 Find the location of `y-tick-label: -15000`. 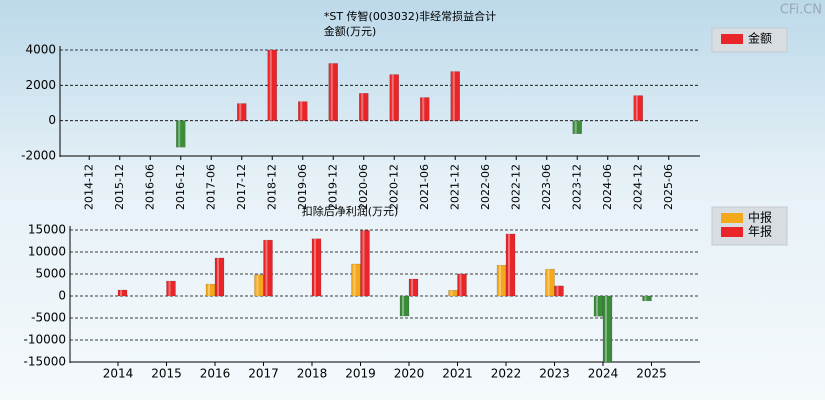

y-tick-label: -15000 is located at coordinates (44, 362).